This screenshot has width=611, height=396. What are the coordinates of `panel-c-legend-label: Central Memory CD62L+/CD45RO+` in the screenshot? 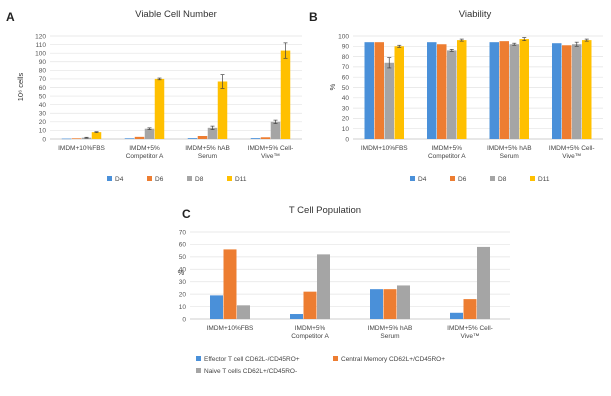 It's located at (393, 359).